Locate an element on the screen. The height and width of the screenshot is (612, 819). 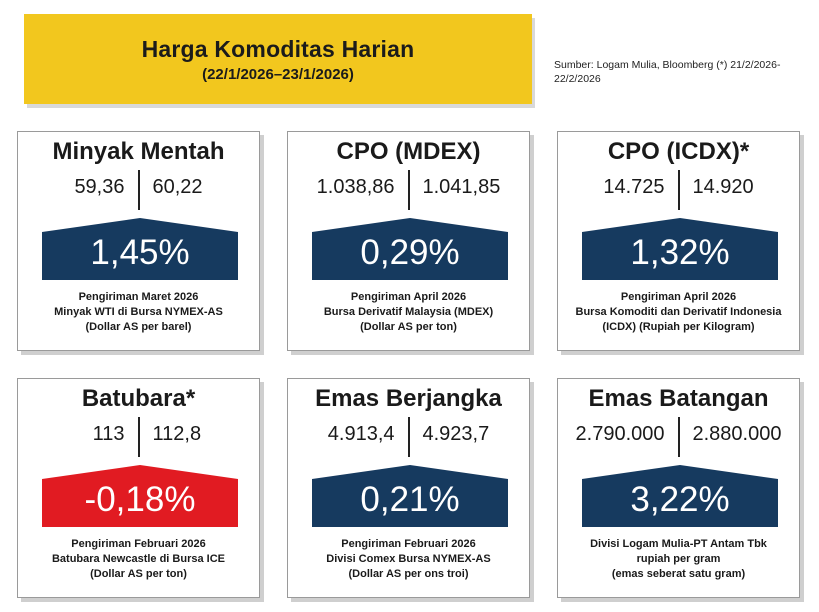
price-row: 14.725 14.920 is located at coordinates (678, 190).